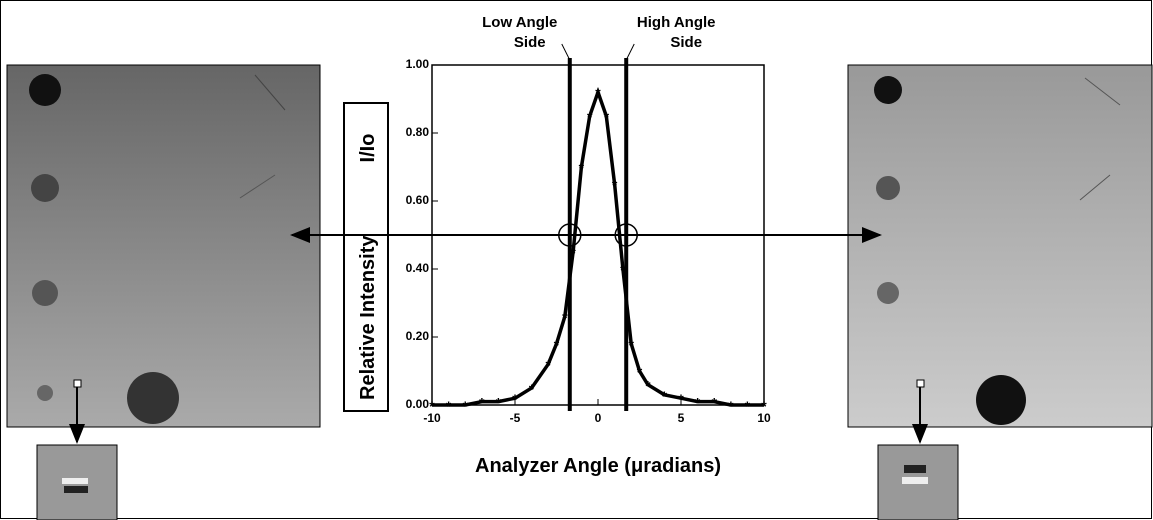 The image size is (1153, 520). I want to click on y-tick-label: 0.20, so click(418, 336).